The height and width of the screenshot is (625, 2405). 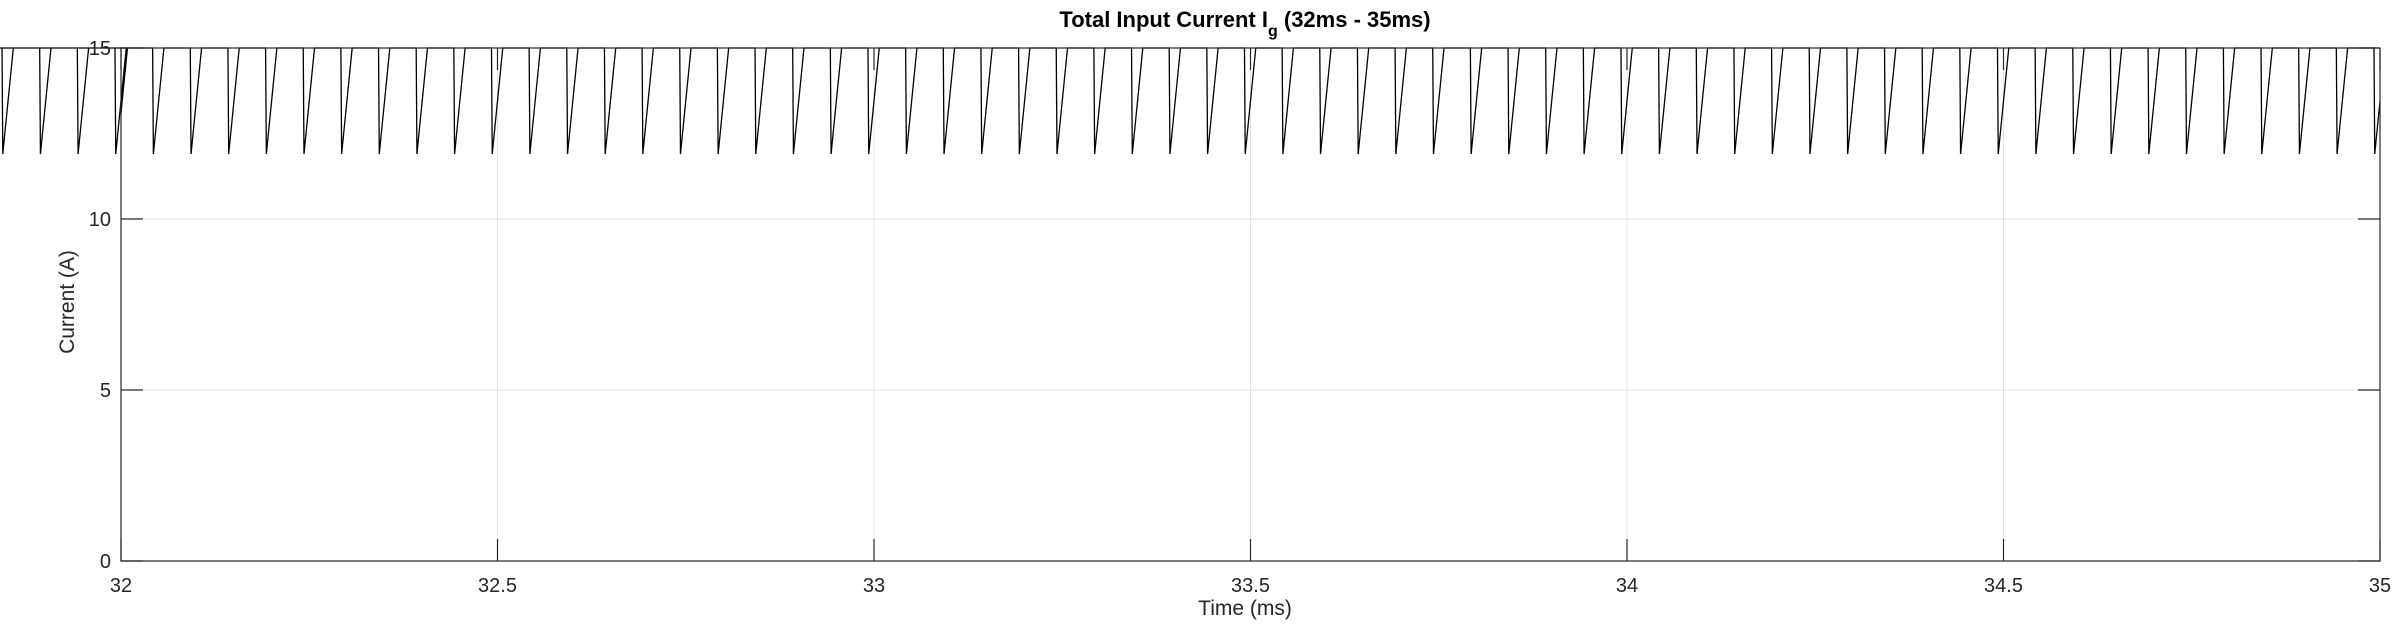 I want to click on x-tick-label: 34, so click(x=1627, y=586).